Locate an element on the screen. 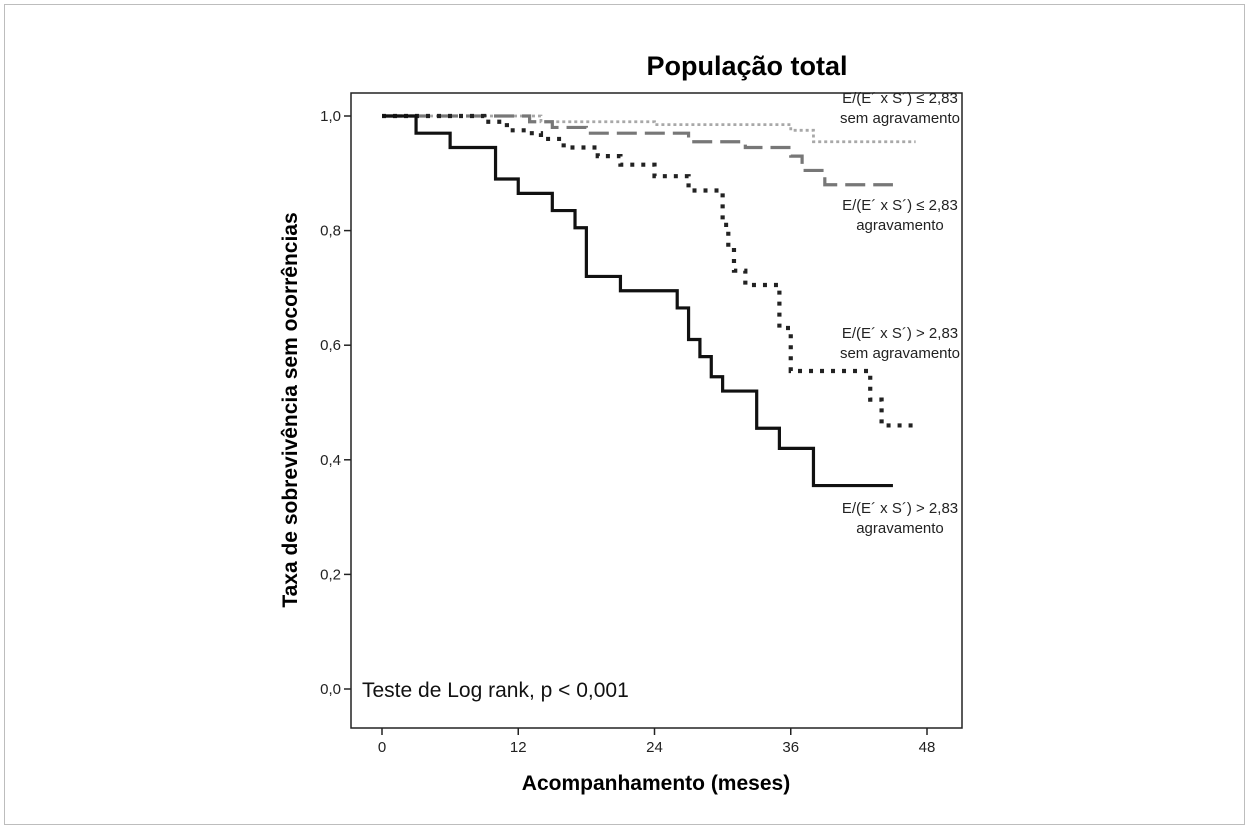 Image resolution: width=1251 pixels, height=830 pixels. series-label-1: E/(E´ x S´) ≤ 2,83 sem agravamento is located at coordinates (900, 108).